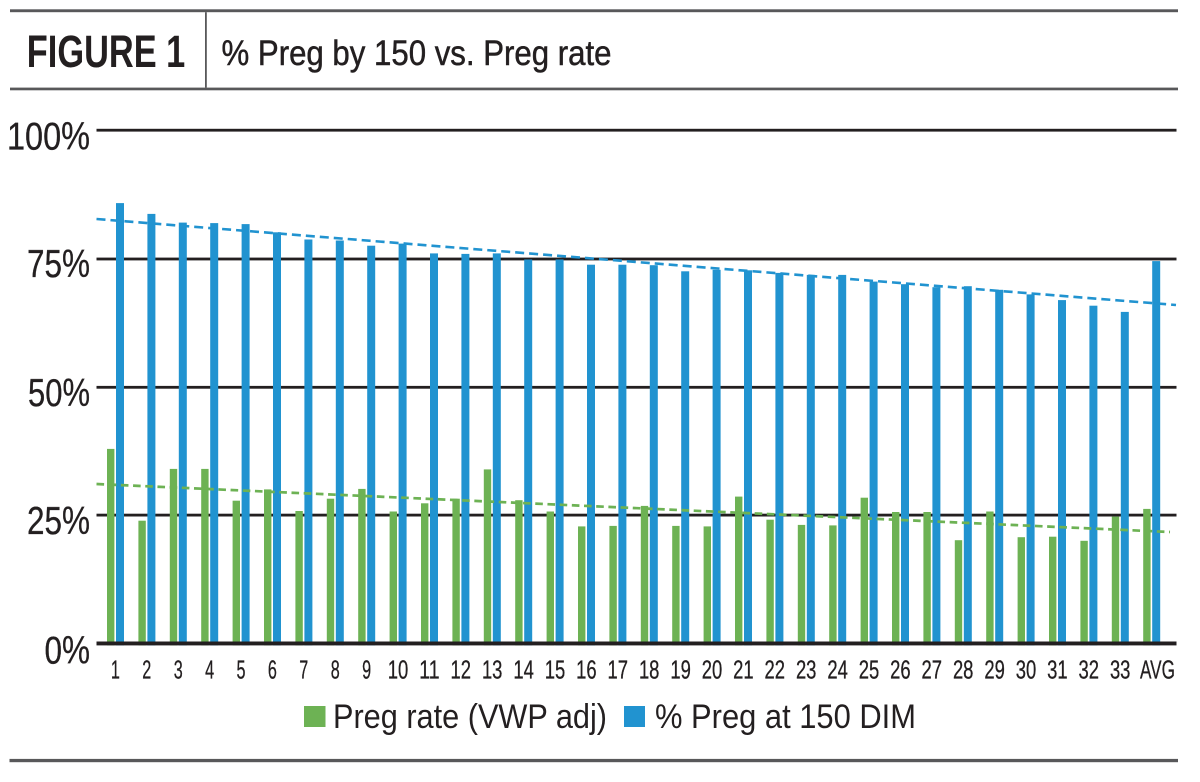 This screenshot has height=782, width=1200. I want to click on svg-text: 1, so click(115, 670).